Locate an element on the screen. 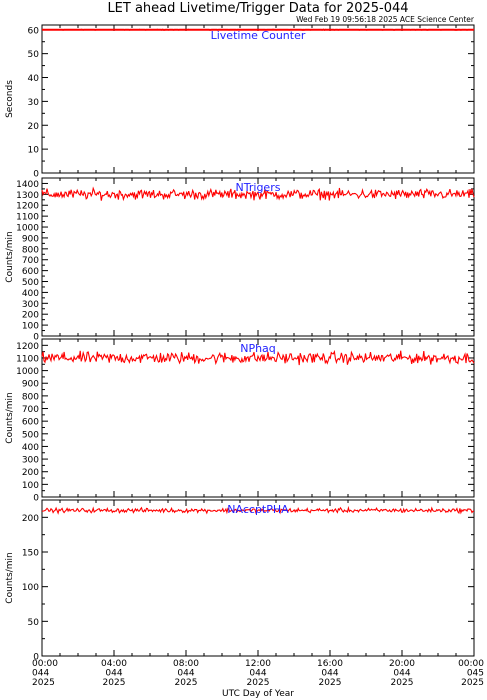  y-tick-label: 40 is located at coordinates (34, 79).